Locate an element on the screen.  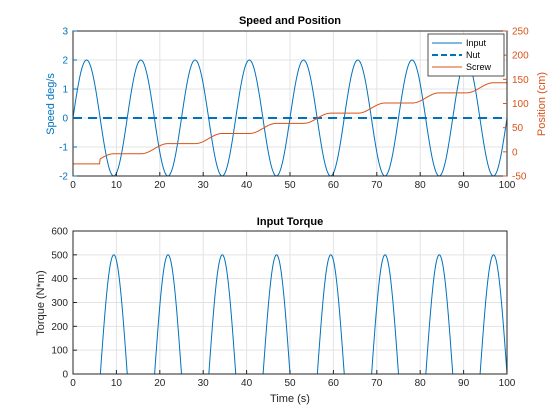
y2-tick-label: 150 is located at coordinates (520, 80).